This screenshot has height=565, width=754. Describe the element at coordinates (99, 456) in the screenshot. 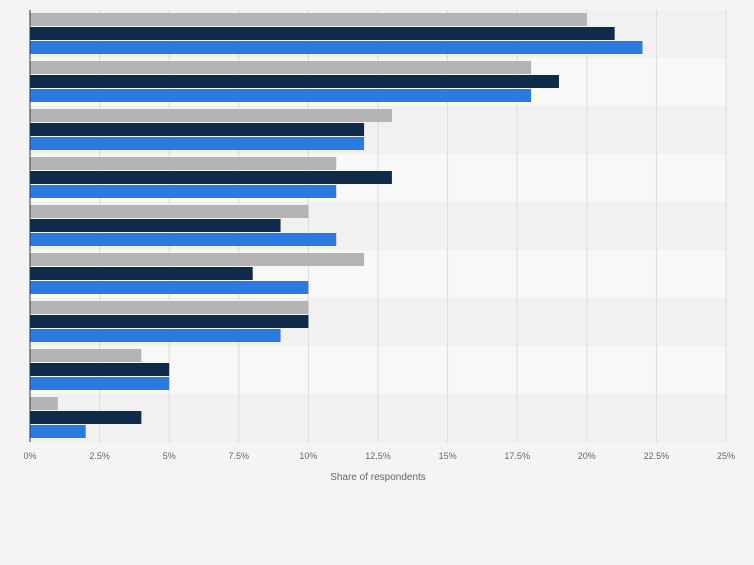

I see `x-tick-label: 2.5%` at that location.